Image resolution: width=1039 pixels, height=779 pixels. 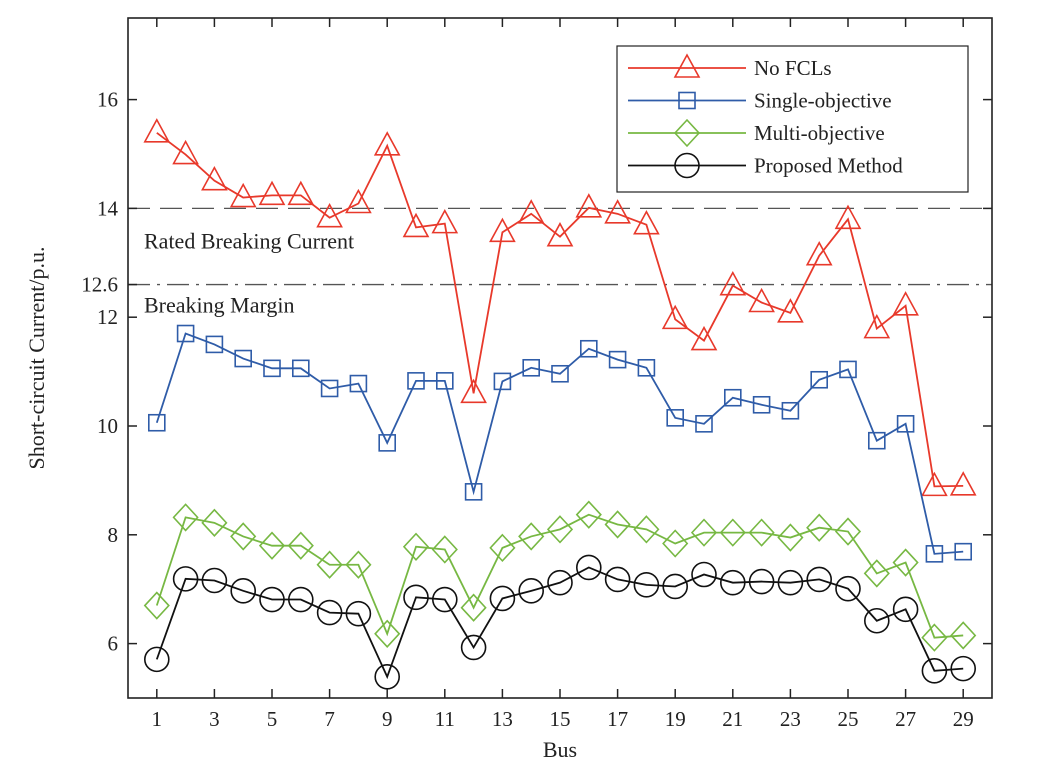 I want to click on x-tick-label: 13, so click(x=502, y=719).